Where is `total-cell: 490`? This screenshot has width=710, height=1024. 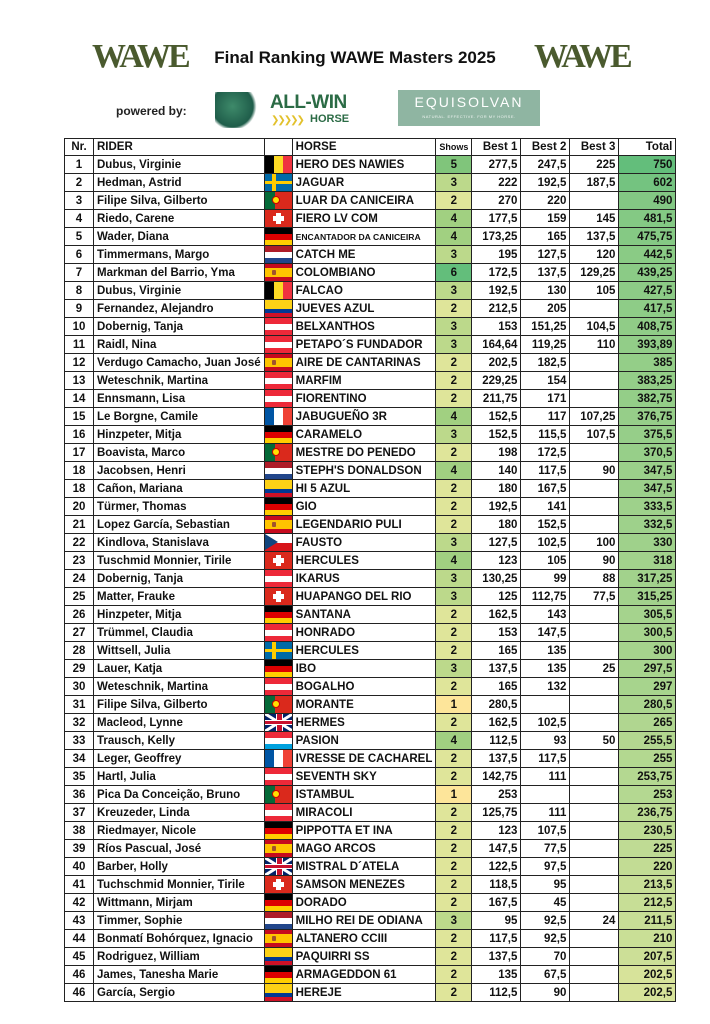
total-cell: 490 is located at coordinates (647, 201).